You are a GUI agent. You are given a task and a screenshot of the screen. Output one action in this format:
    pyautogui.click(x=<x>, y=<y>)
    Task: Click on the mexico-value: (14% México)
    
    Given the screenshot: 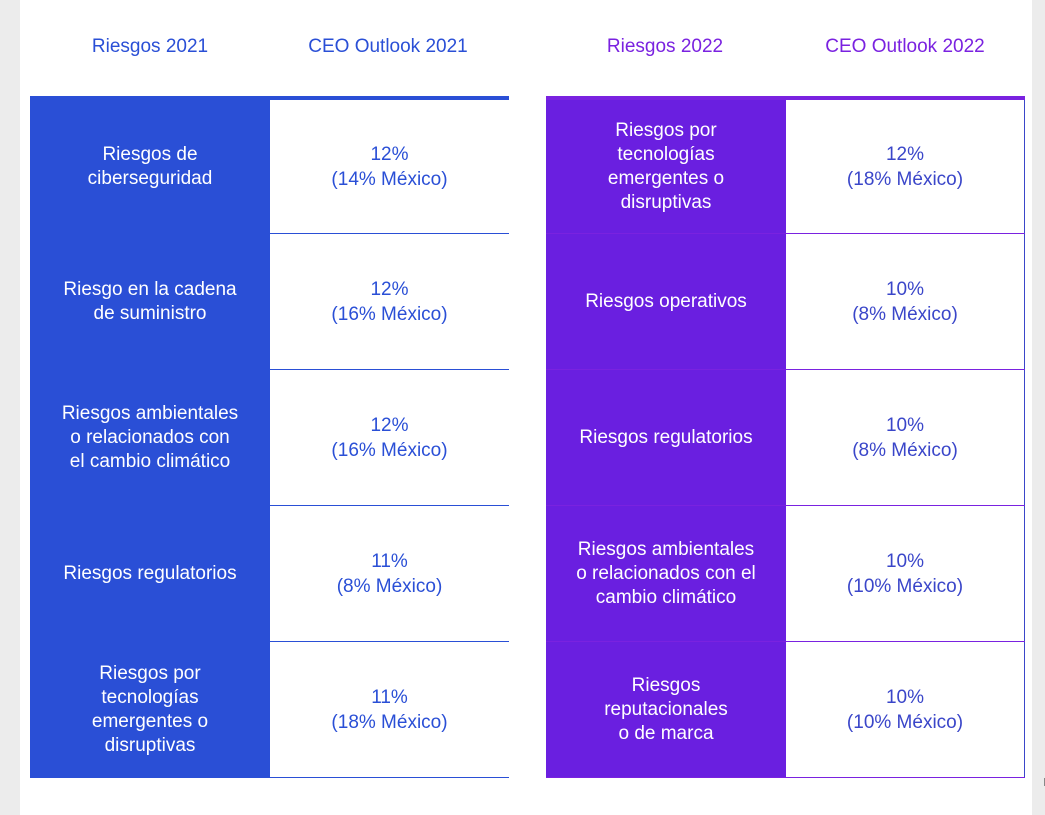 What is the action you would take?
    pyautogui.click(x=389, y=179)
    